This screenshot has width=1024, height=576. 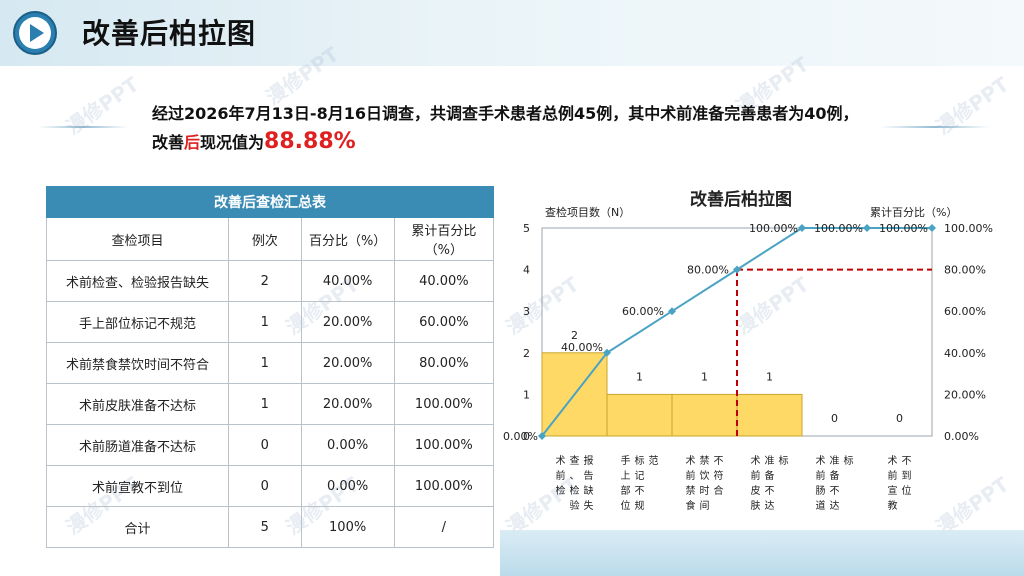 I want to click on y2-tick-label: 100.00%, so click(x=968, y=228).